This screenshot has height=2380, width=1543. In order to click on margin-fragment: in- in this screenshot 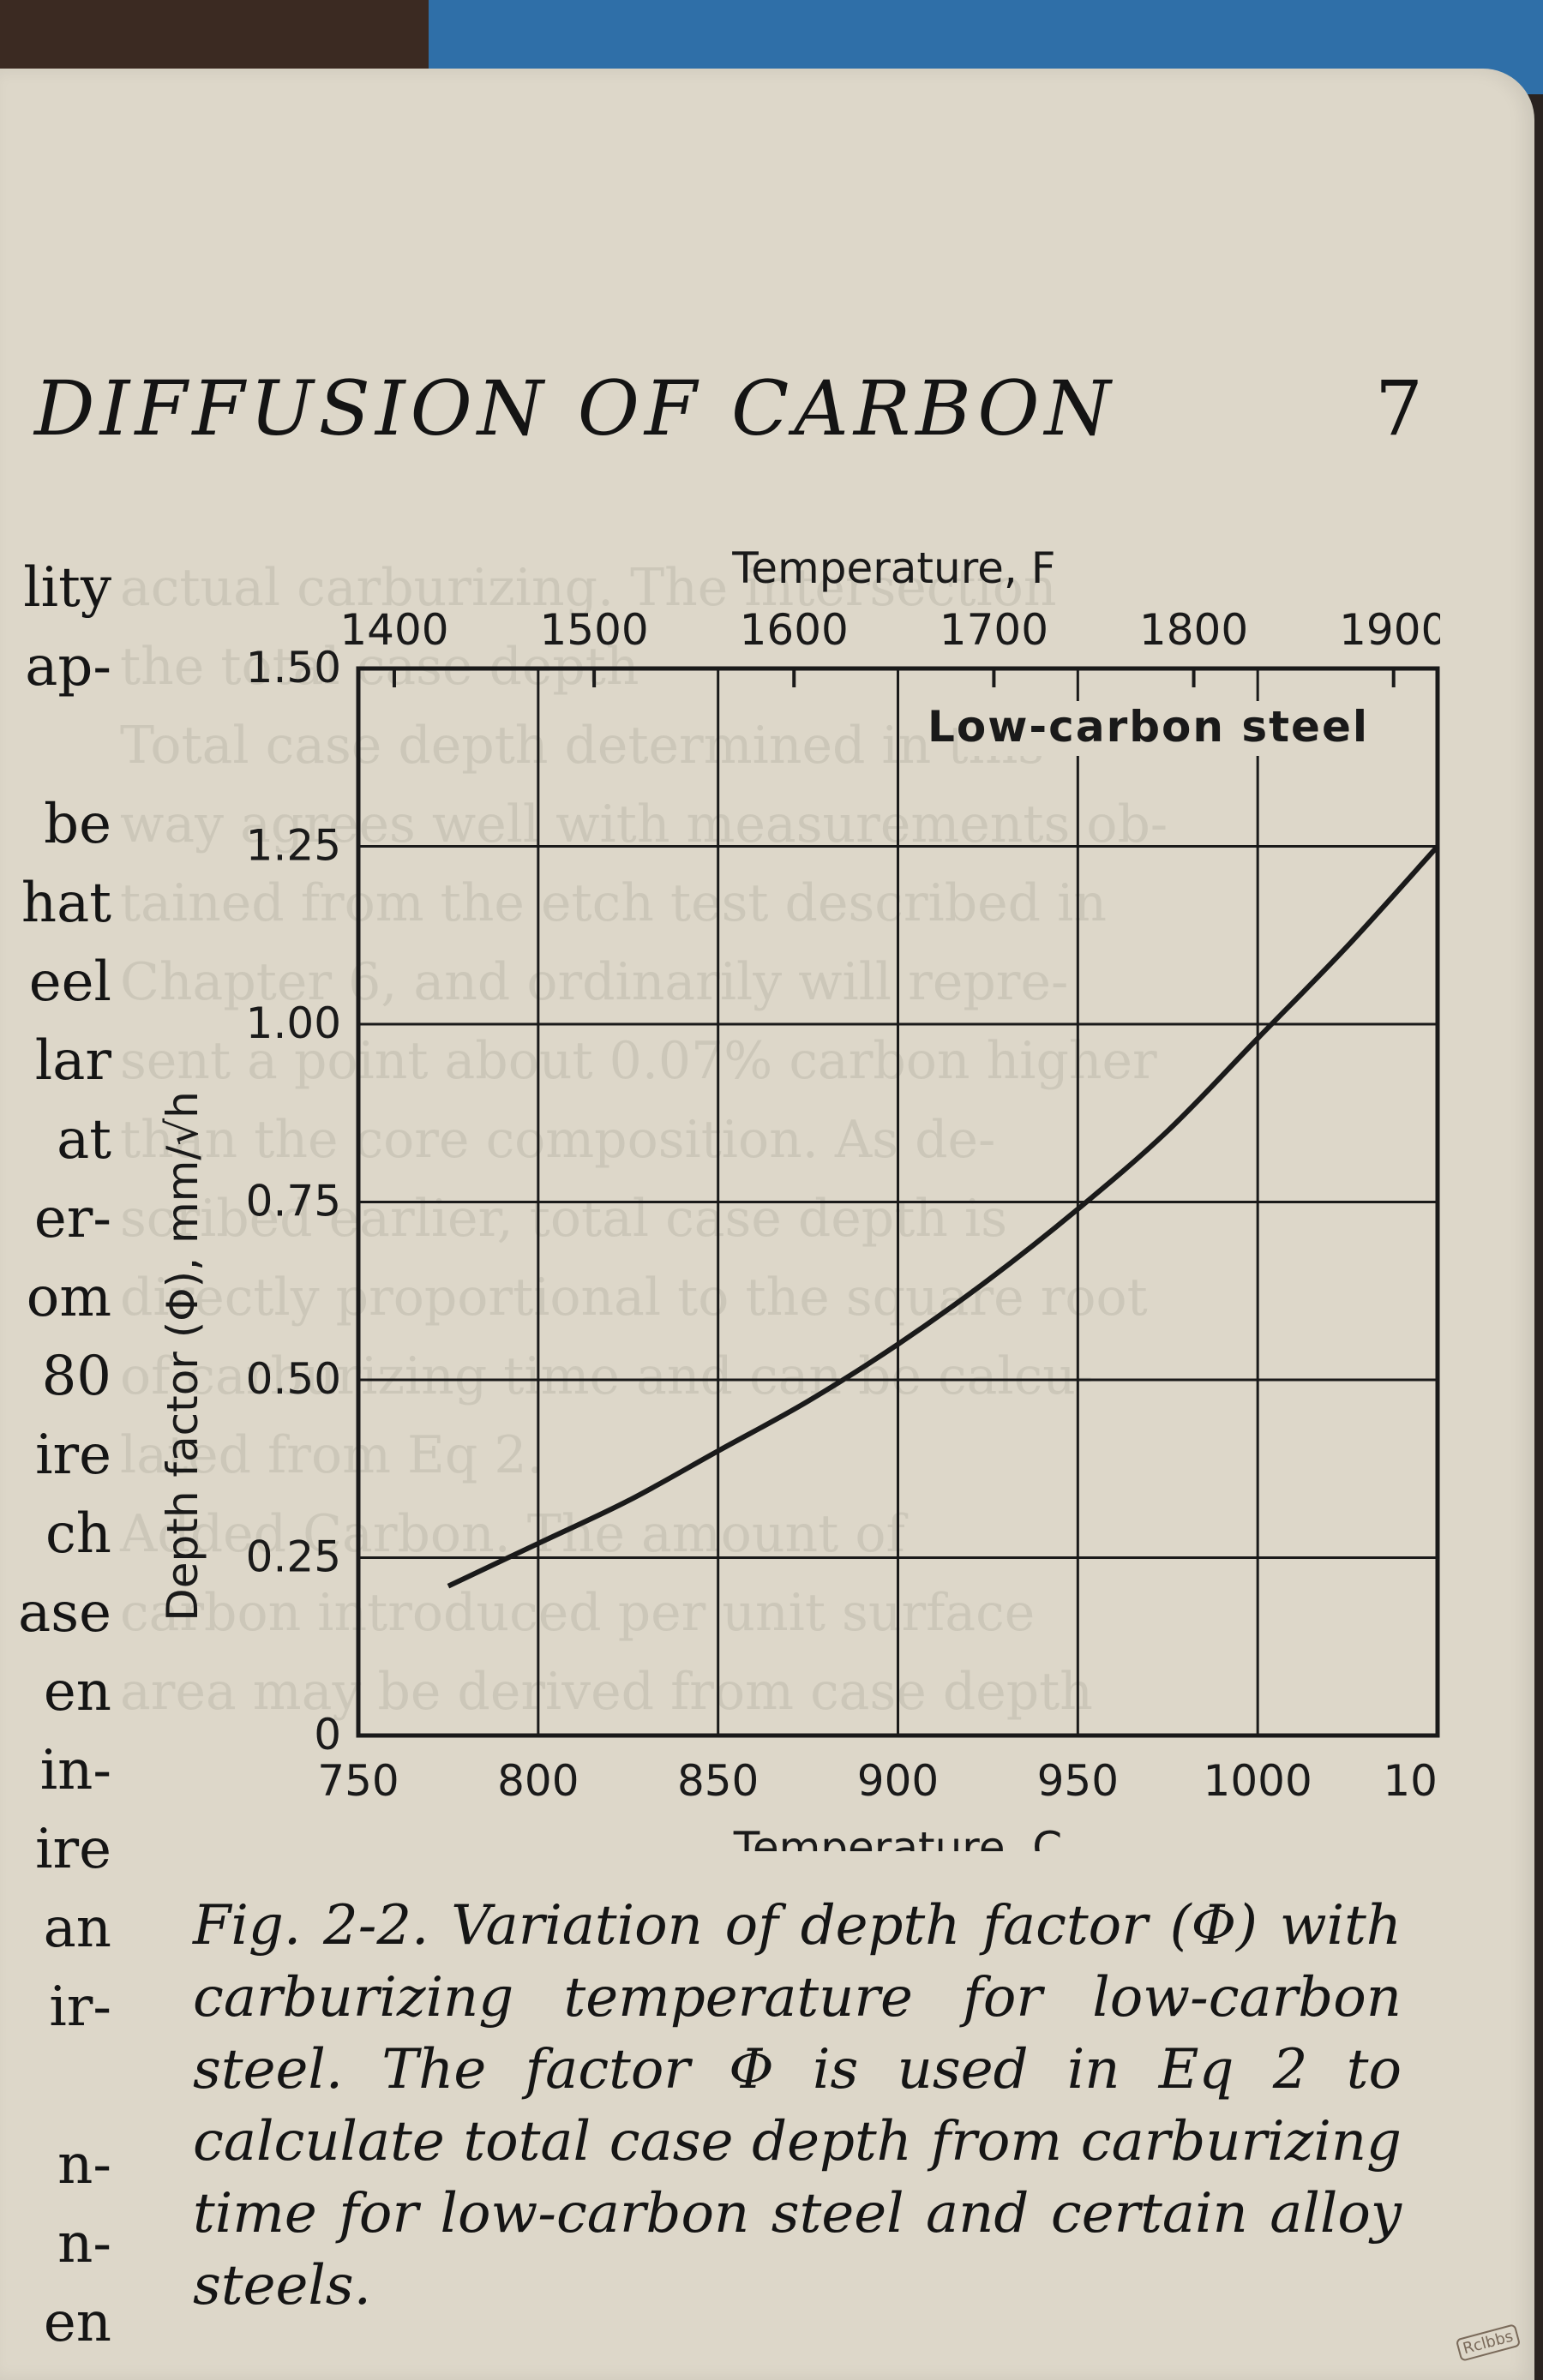, I will do `click(75, 1771)`.